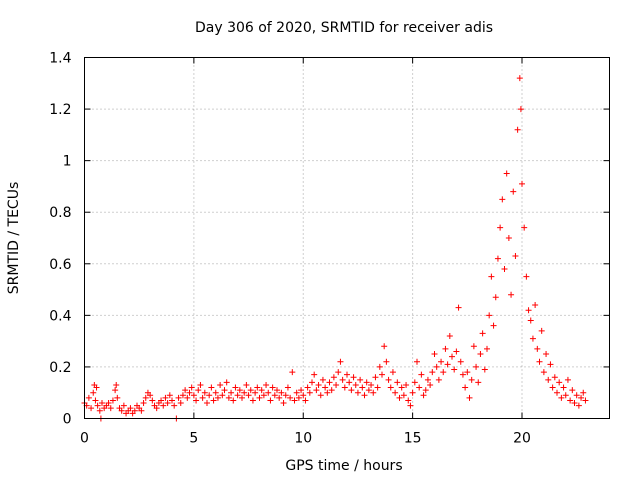 Image resolution: width=640 pixels, height=480 pixels. Describe the element at coordinates (522, 439) in the screenshot. I see `x-tick-label: 20` at that location.